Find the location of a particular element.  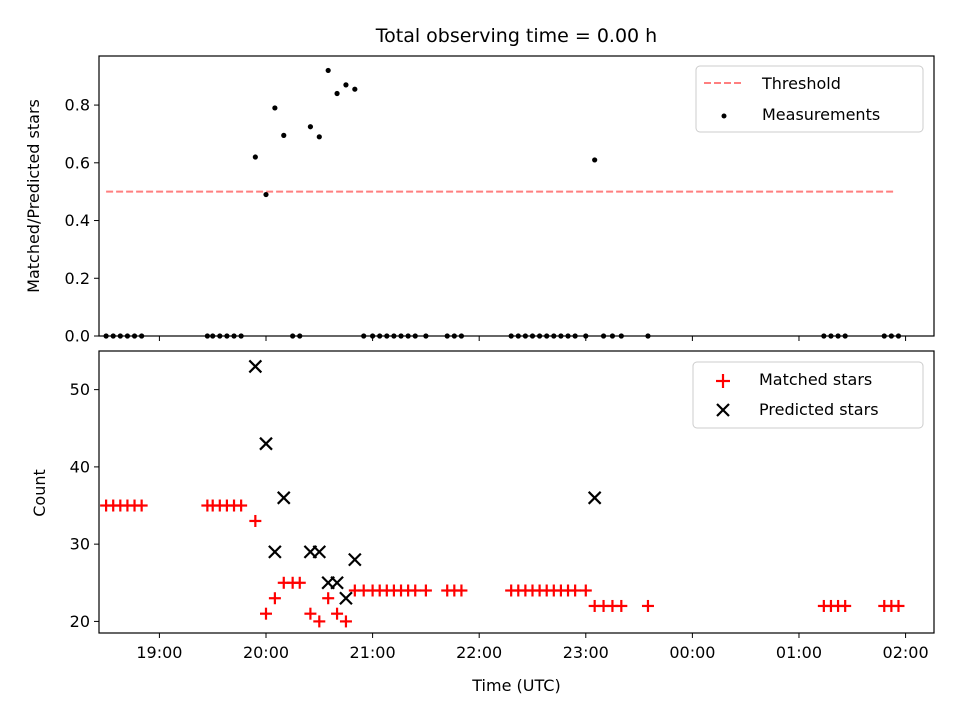

ratio-y-ticks: 0.0 0.2 0.4 0.6 0.8 is located at coordinates (82, 221).